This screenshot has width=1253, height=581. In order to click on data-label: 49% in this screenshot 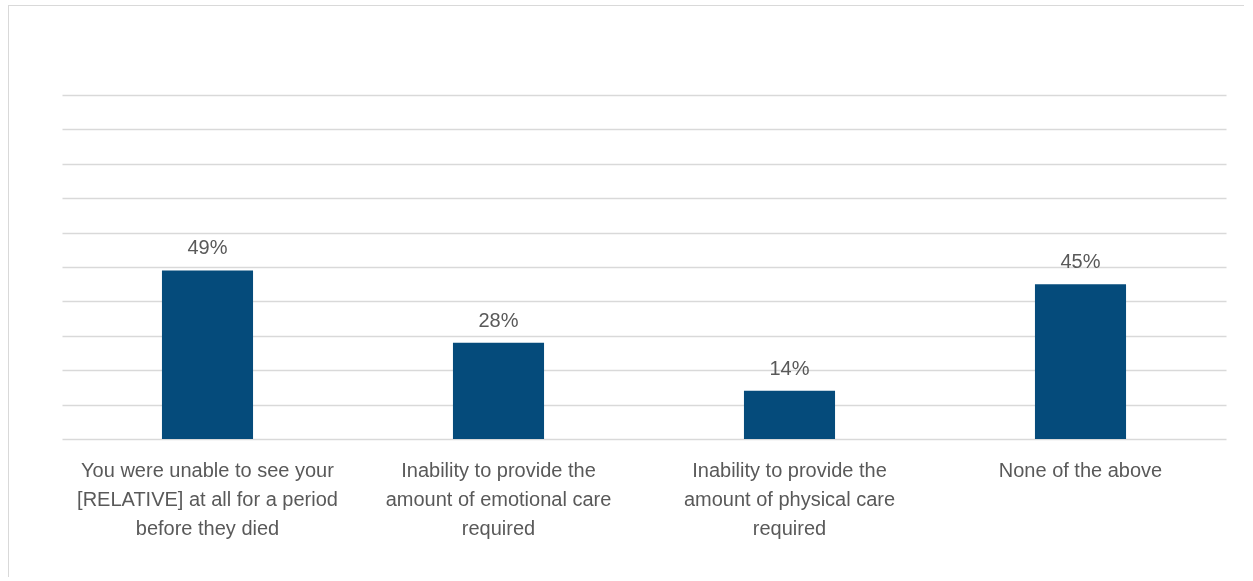, I will do `click(207, 247)`.